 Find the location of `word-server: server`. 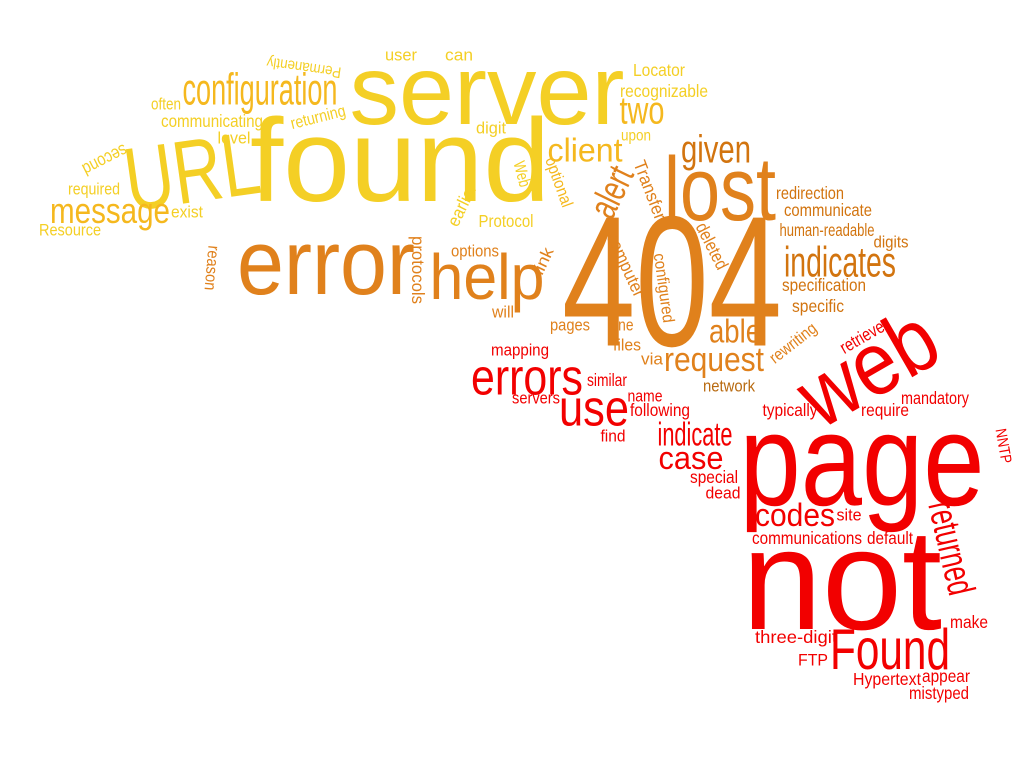

word-server: server is located at coordinates (487, 90).